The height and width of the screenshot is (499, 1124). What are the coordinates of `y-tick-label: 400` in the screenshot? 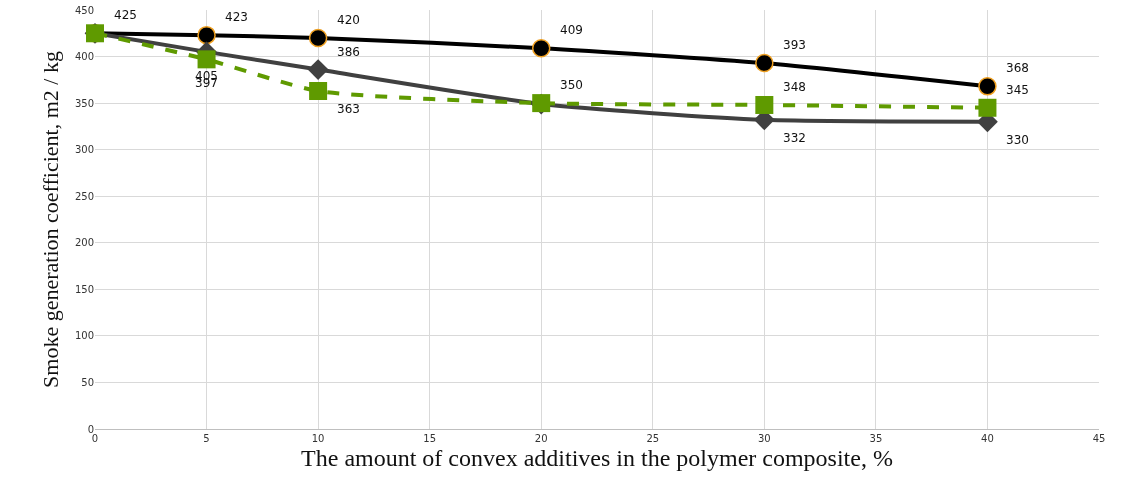 It's located at (84, 57).